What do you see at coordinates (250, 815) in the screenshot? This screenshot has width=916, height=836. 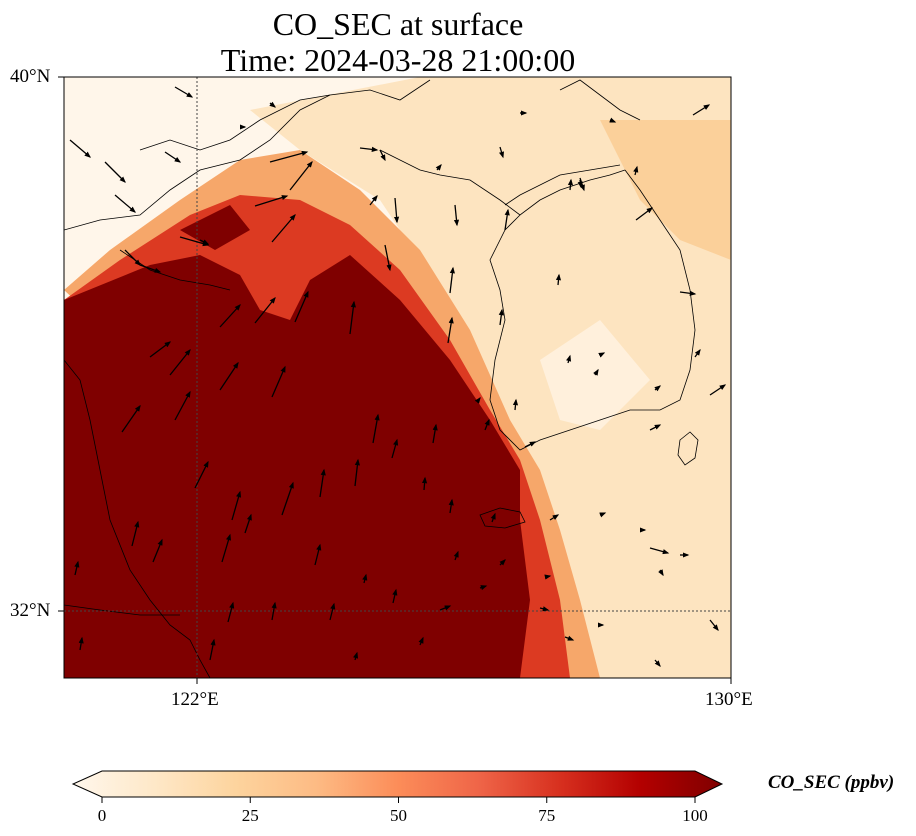 I see `colorbar-tick-label: 25` at bounding box center [250, 815].